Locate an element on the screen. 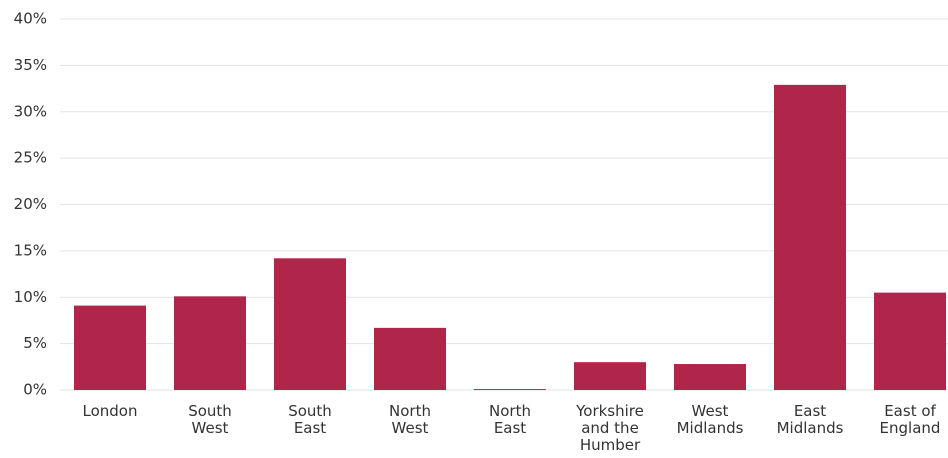  x-tick-label: East of England is located at coordinates (910, 419).